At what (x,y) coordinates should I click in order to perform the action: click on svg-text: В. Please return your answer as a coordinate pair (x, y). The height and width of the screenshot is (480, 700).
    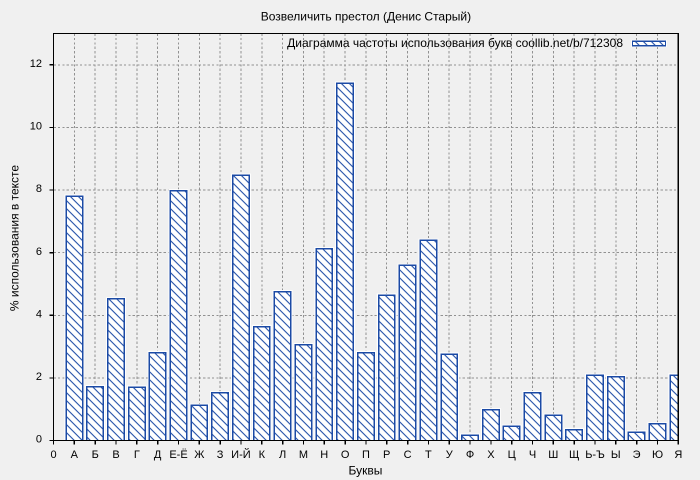
    Looking at the image, I should click on (115, 455).